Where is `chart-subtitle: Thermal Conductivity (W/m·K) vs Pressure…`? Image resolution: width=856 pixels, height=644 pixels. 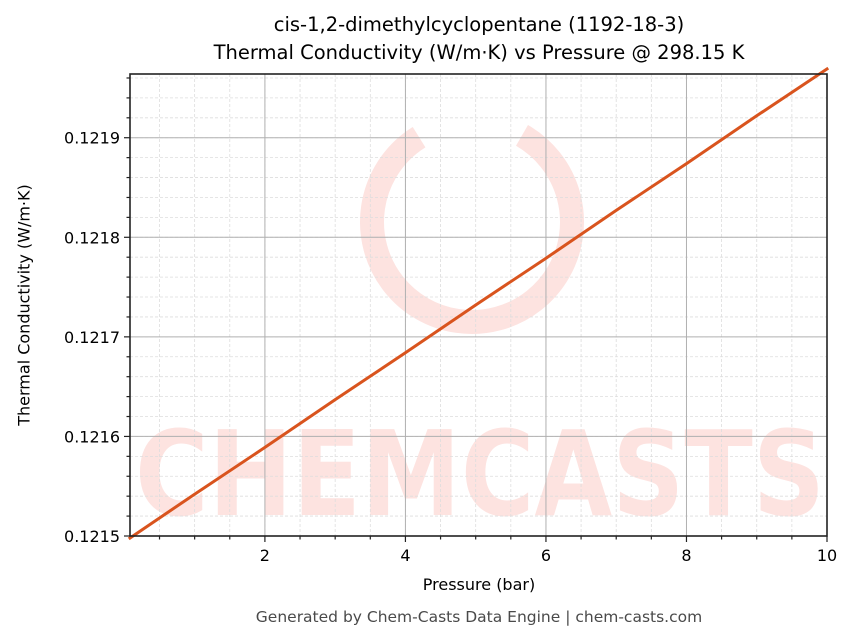
chart-subtitle: Thermal Conductivity (W/m·K) vs Pressure… is located at coordinates (479, 52).